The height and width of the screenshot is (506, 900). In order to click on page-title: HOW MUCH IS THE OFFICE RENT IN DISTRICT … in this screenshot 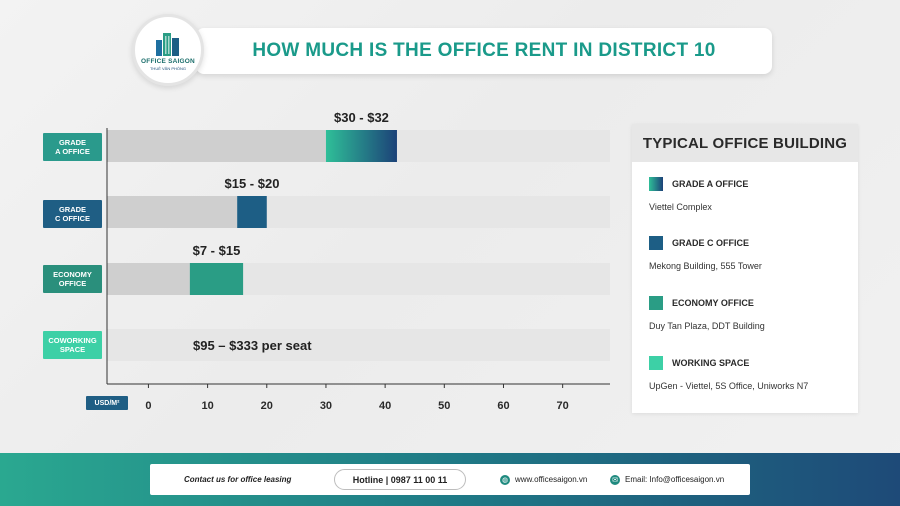, I will do `click(484, 50)`.